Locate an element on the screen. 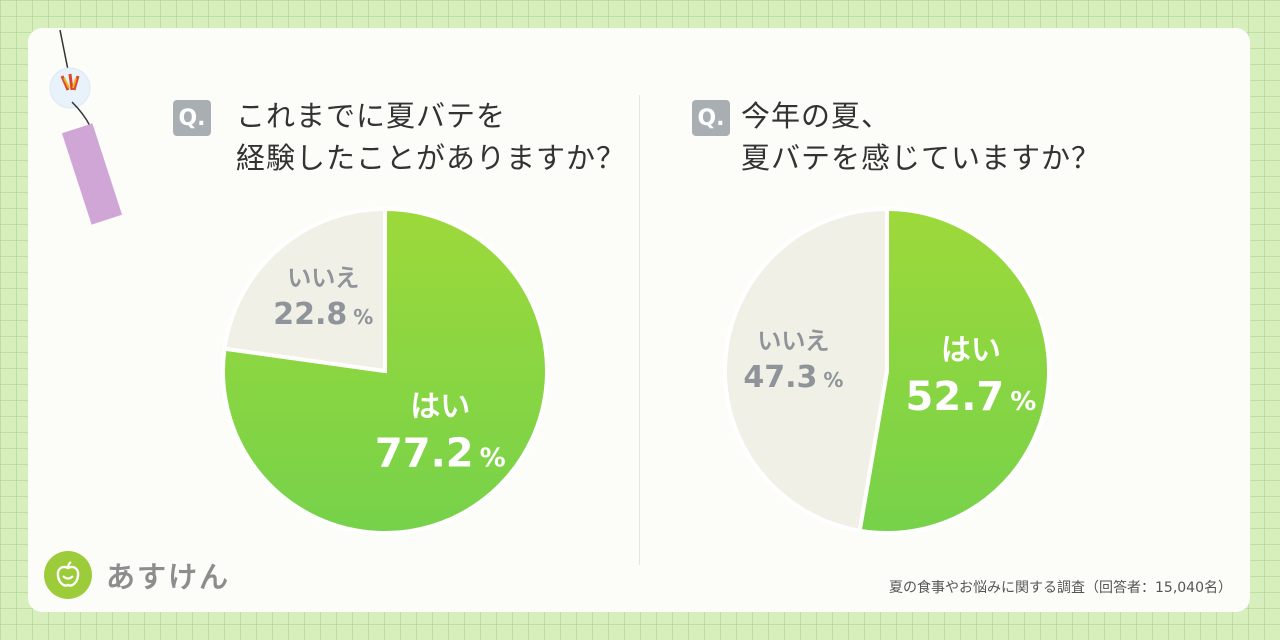 The height and width of the screenshot is (640, 1280). slice-label-no: いいえ 47.3% is located at coordinates (793, 361).